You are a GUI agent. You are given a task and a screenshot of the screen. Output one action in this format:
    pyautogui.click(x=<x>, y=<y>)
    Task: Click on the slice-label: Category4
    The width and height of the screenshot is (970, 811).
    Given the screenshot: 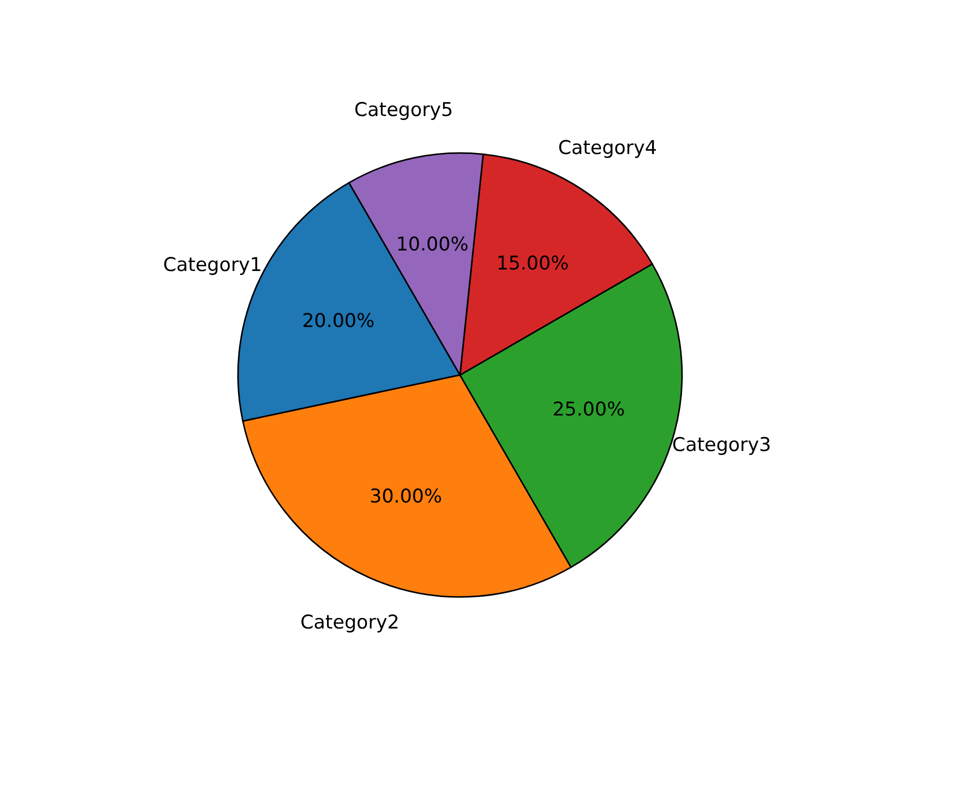 What is the action you would take?
    pyautogui.click(x=607, y=147)
    